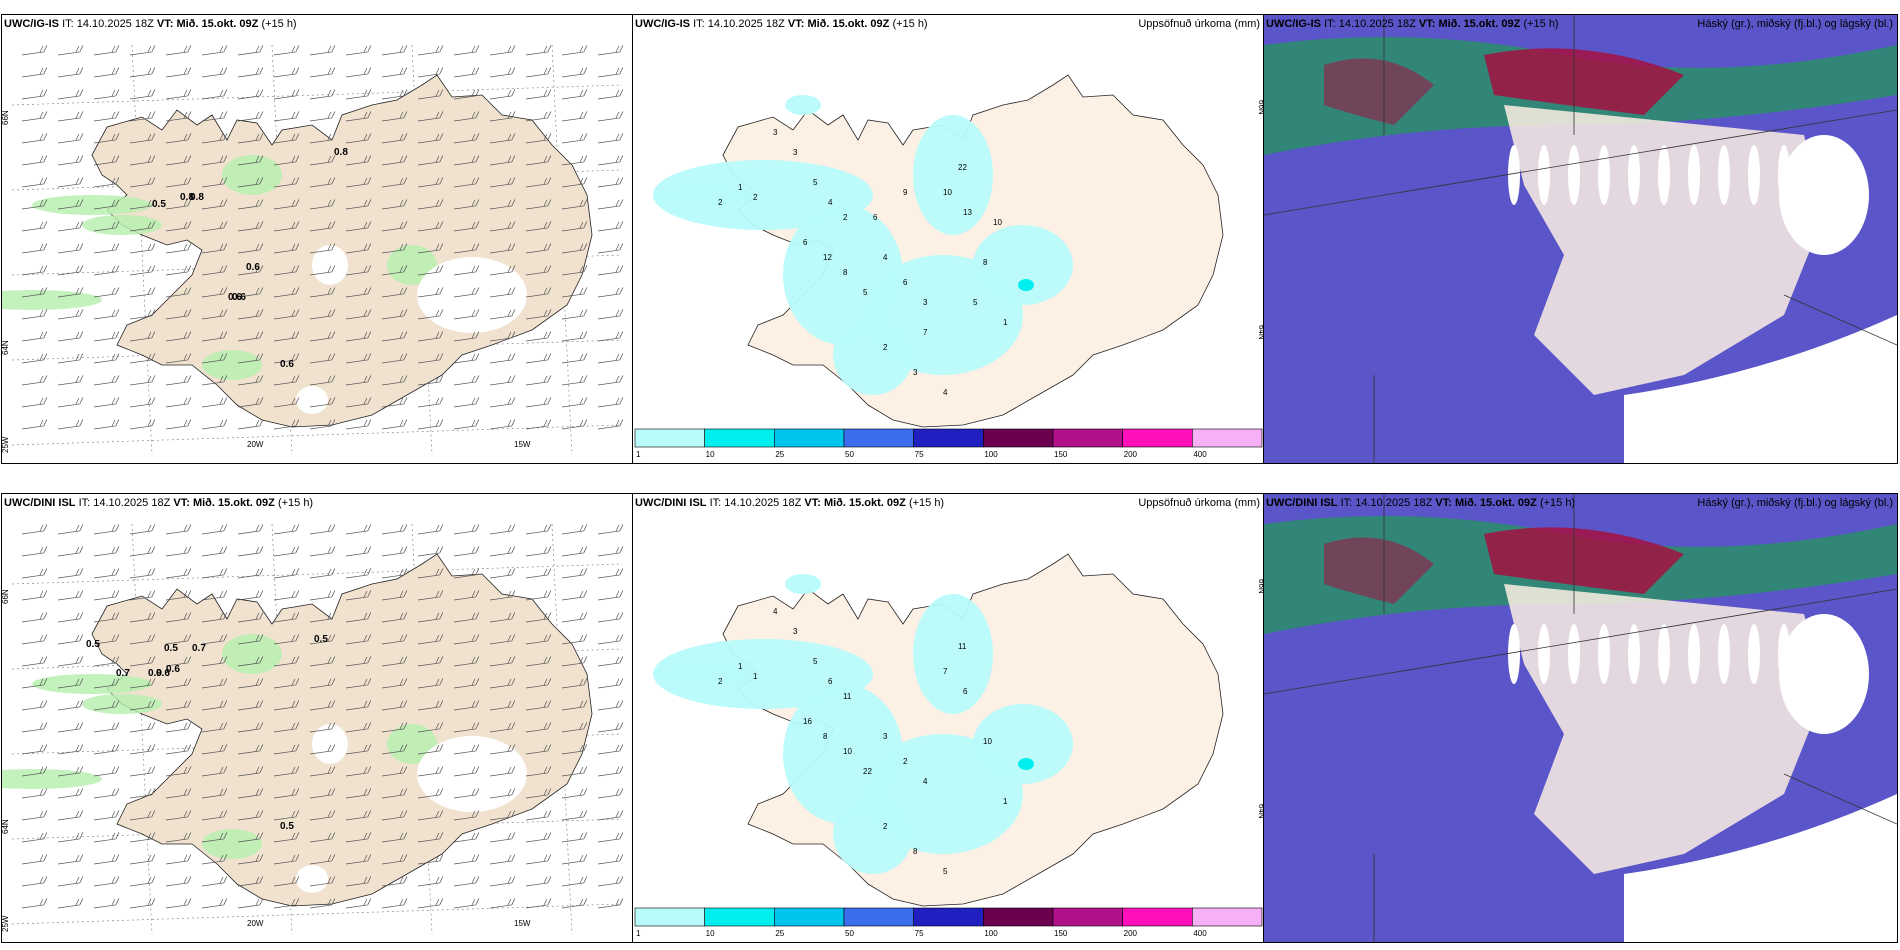 This screenshot has width=1900, height=950. What do you see at coordinates (985, 262) in the screenshot?
I see `precip-value-label: 8` at bounding box center [985, 262].